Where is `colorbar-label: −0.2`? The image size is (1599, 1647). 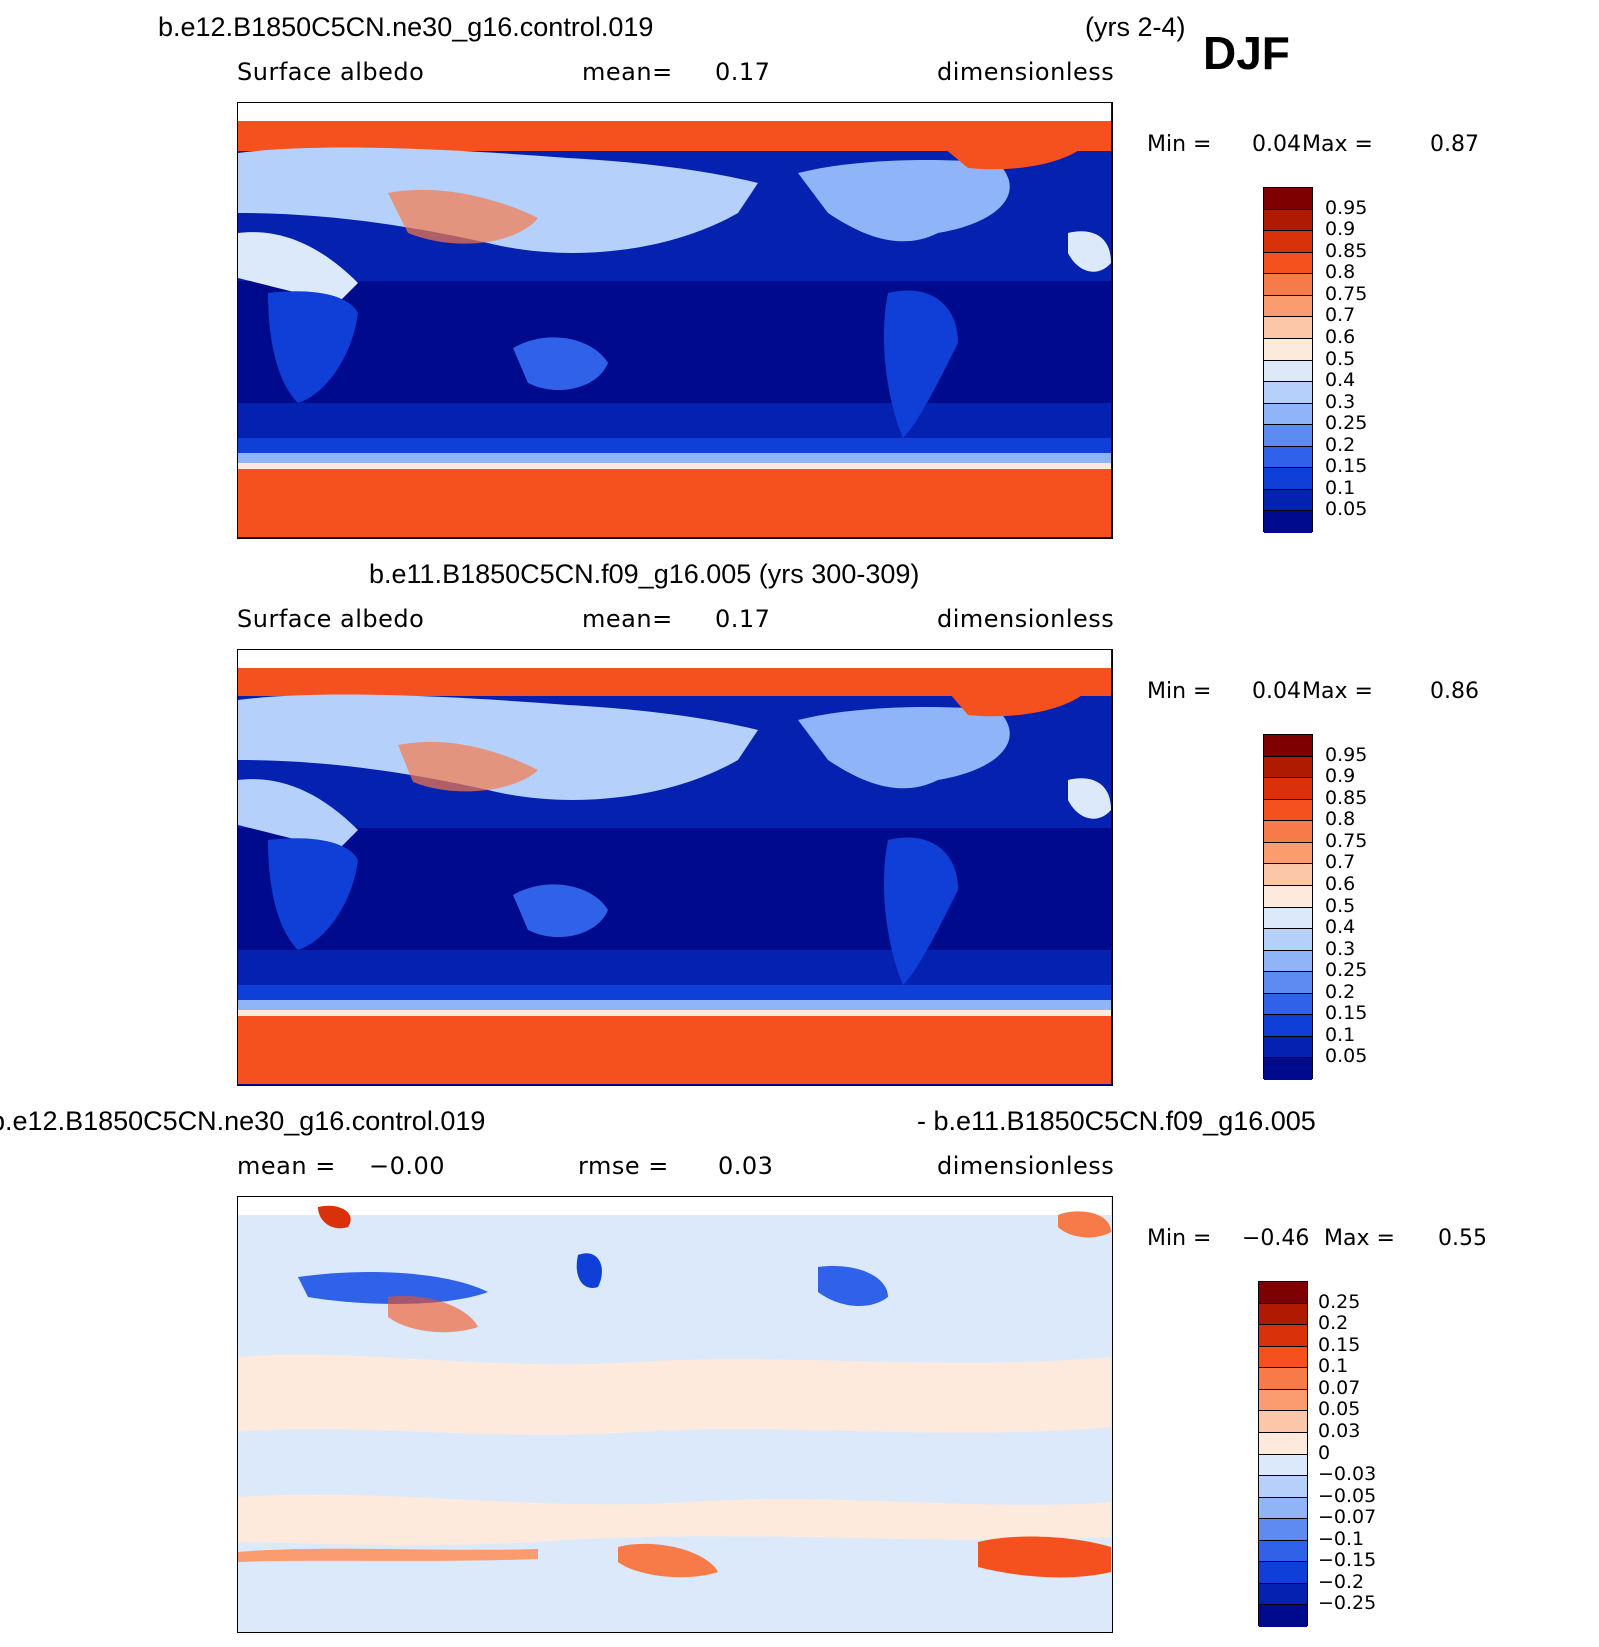
colorbar-label: −0.2 is located at coordinates (1341, 1581).